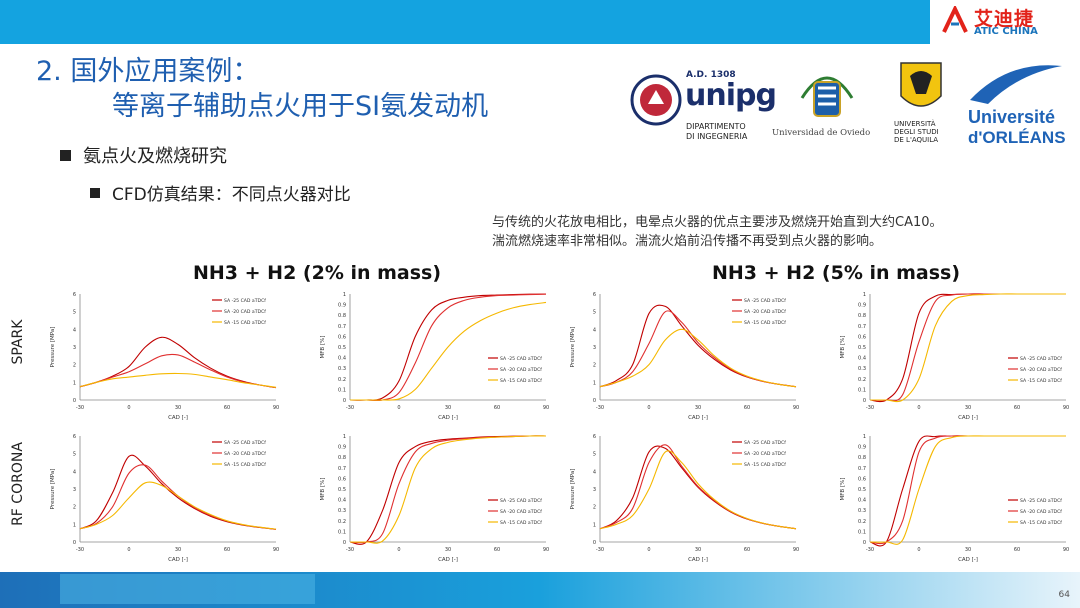  I want to click on atic-logo-icon, so click(955, 19).